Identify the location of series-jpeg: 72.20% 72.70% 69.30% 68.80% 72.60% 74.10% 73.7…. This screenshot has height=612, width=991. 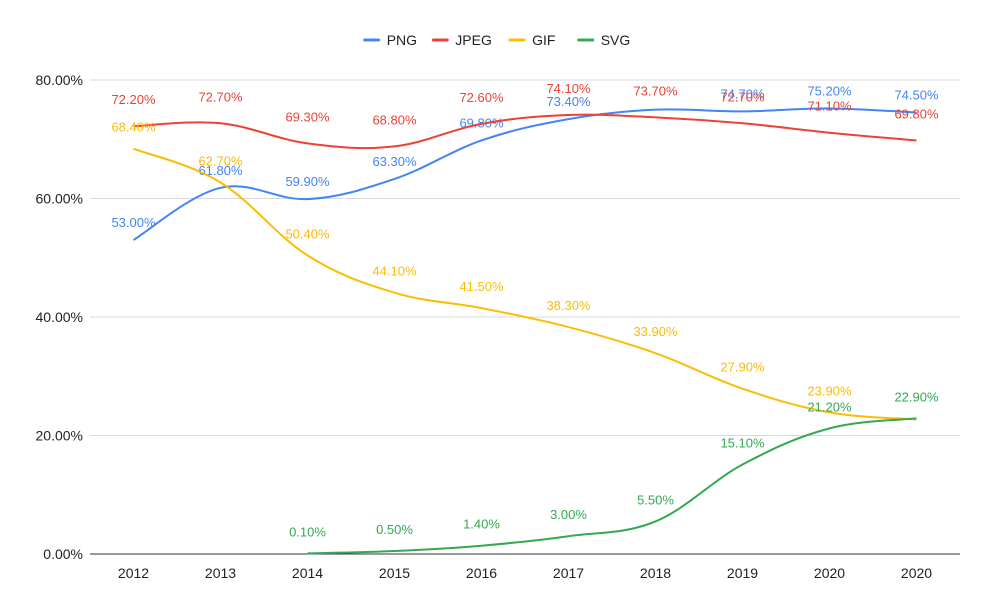
(525, 115).